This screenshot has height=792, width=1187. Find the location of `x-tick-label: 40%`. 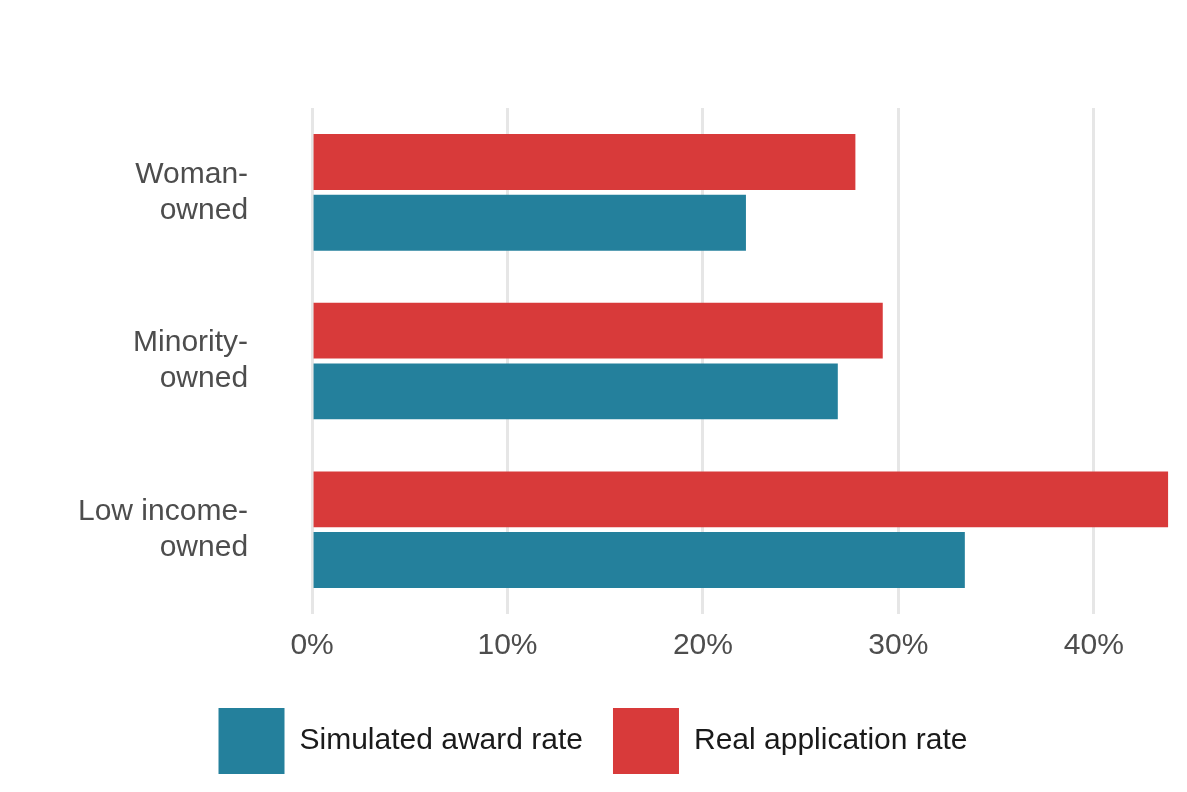

x-tick-label: 40% is located at coordinates (1093, 644).